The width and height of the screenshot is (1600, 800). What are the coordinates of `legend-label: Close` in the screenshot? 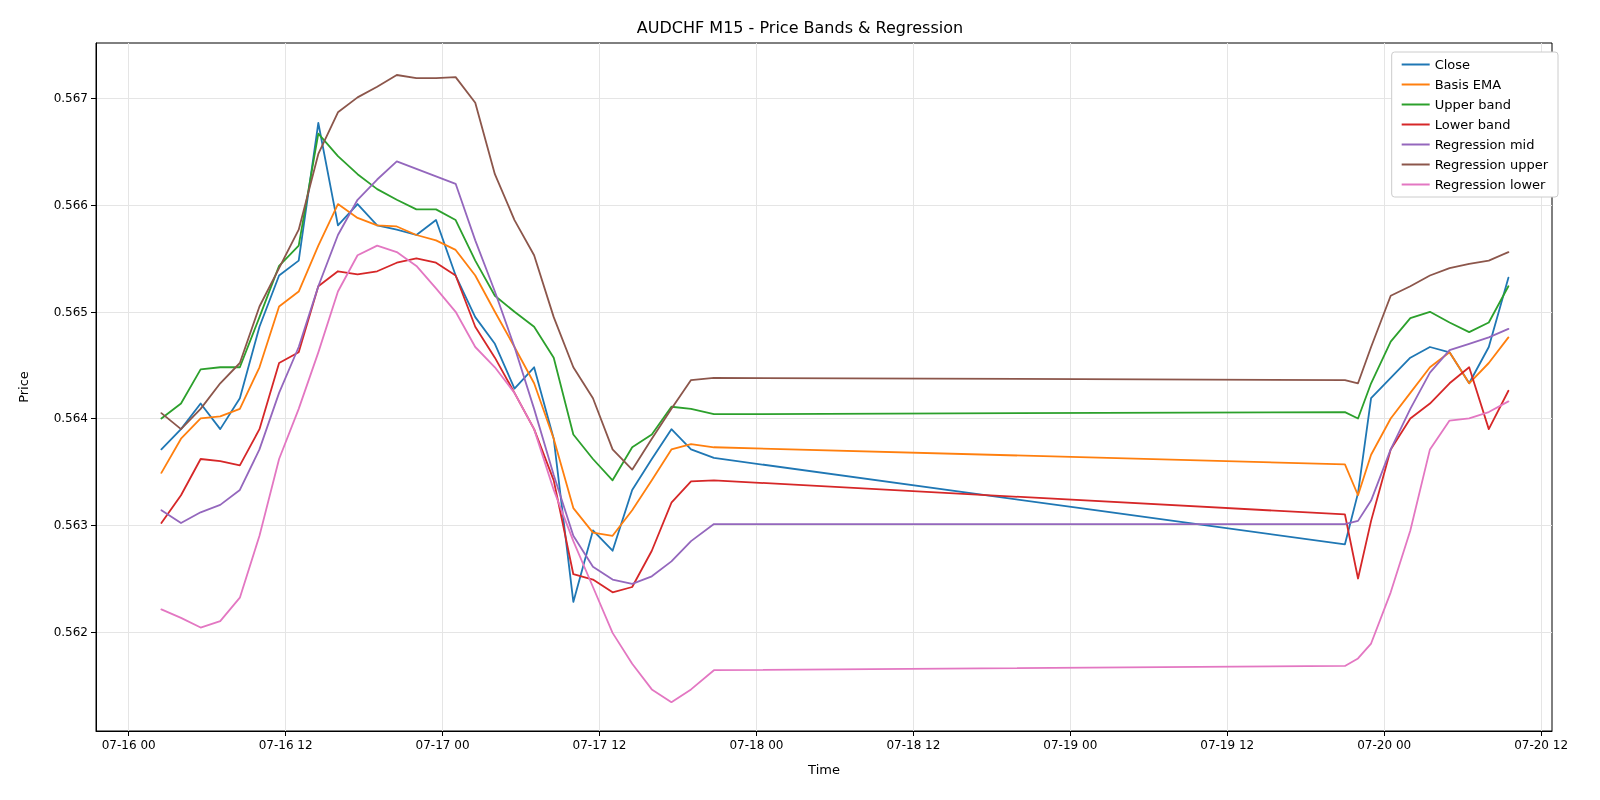 It's located at (1452, 64).